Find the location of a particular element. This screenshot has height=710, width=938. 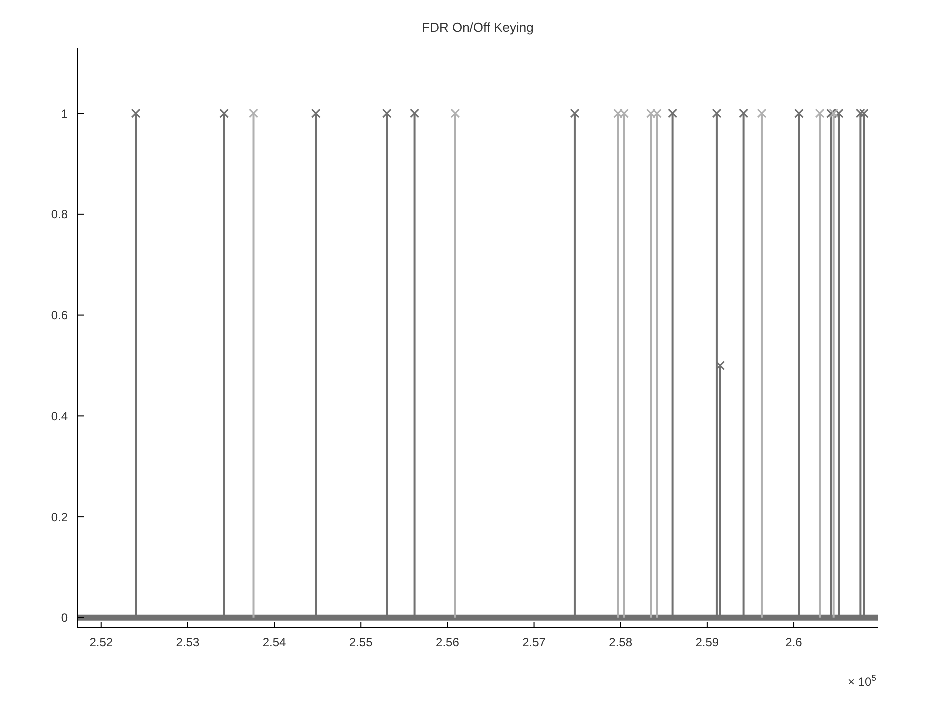

x-tick-label: 2.55 is located at coordinates (361, 643).